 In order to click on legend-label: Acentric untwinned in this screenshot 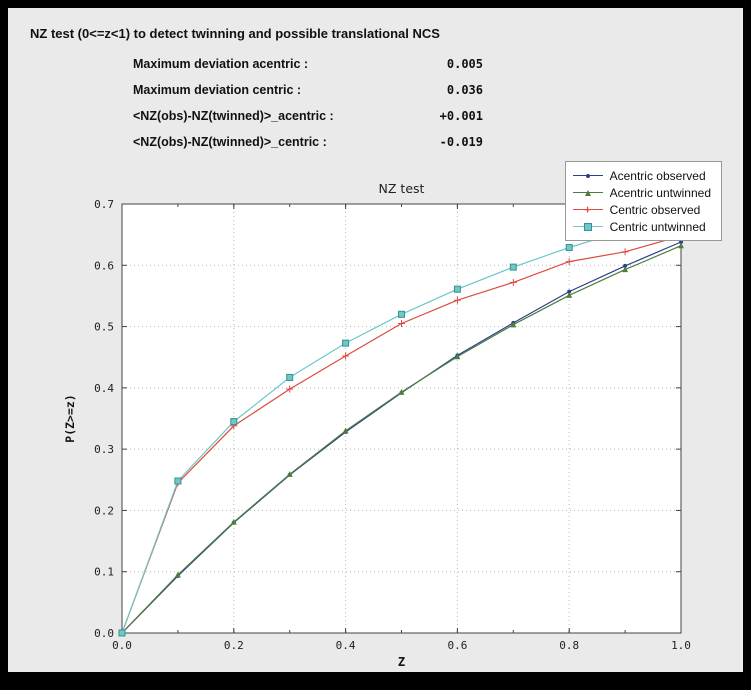, I will do `click(660, 192)`.